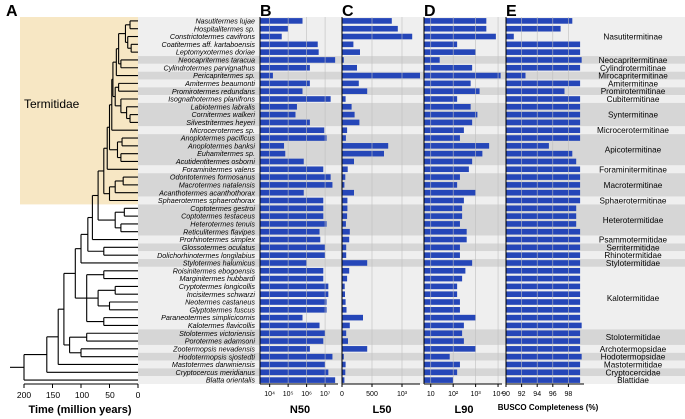  I want to click on species-label: Nasutitermes lujae, so click(225, 21).